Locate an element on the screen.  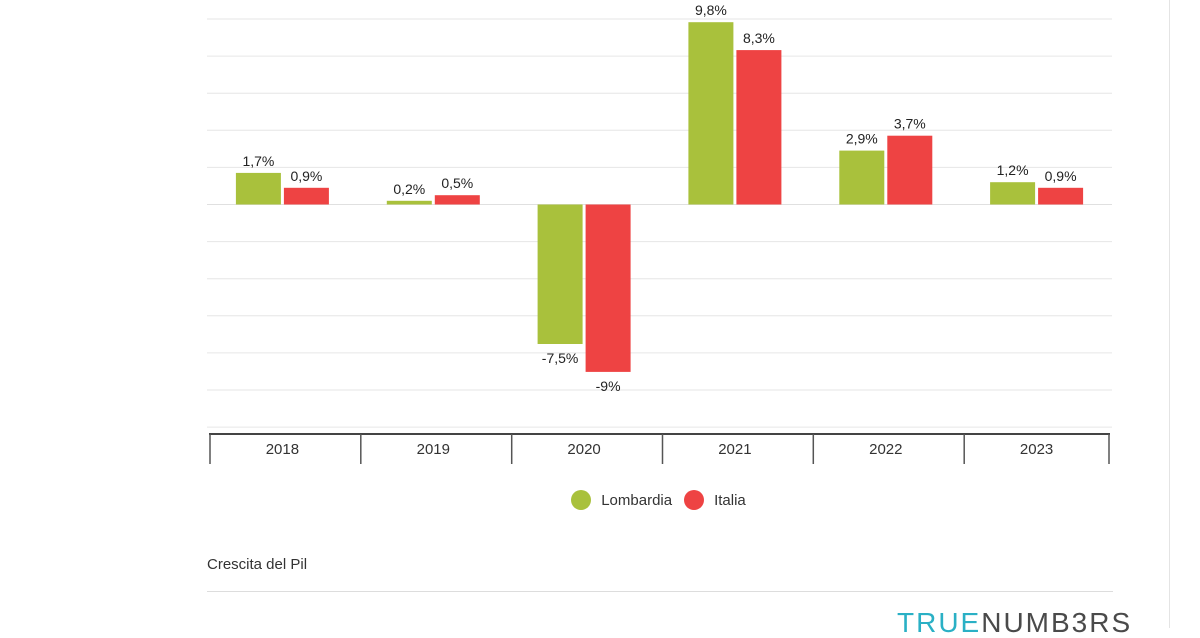
value-label-italia-2022: 3,7% is located at coordinates (910, 124).